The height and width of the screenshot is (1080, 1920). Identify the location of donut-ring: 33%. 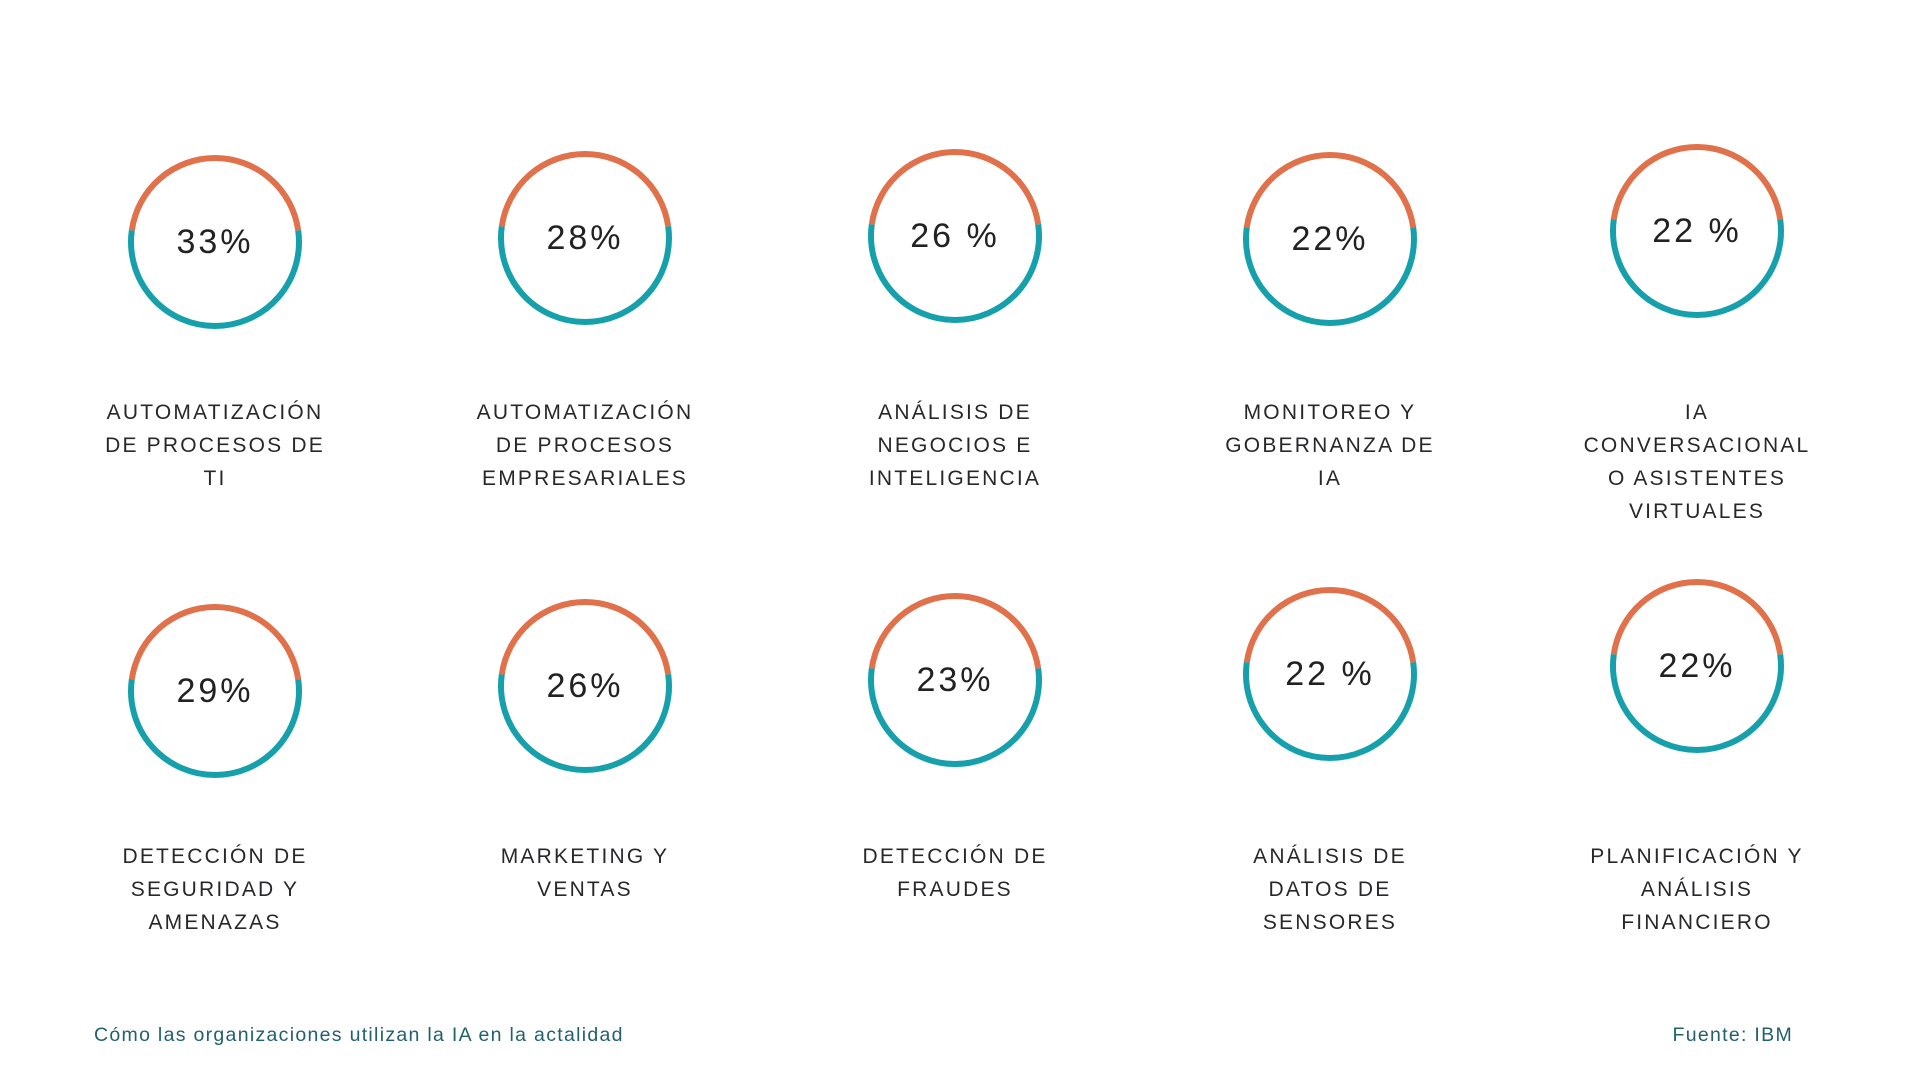
(215, 242).